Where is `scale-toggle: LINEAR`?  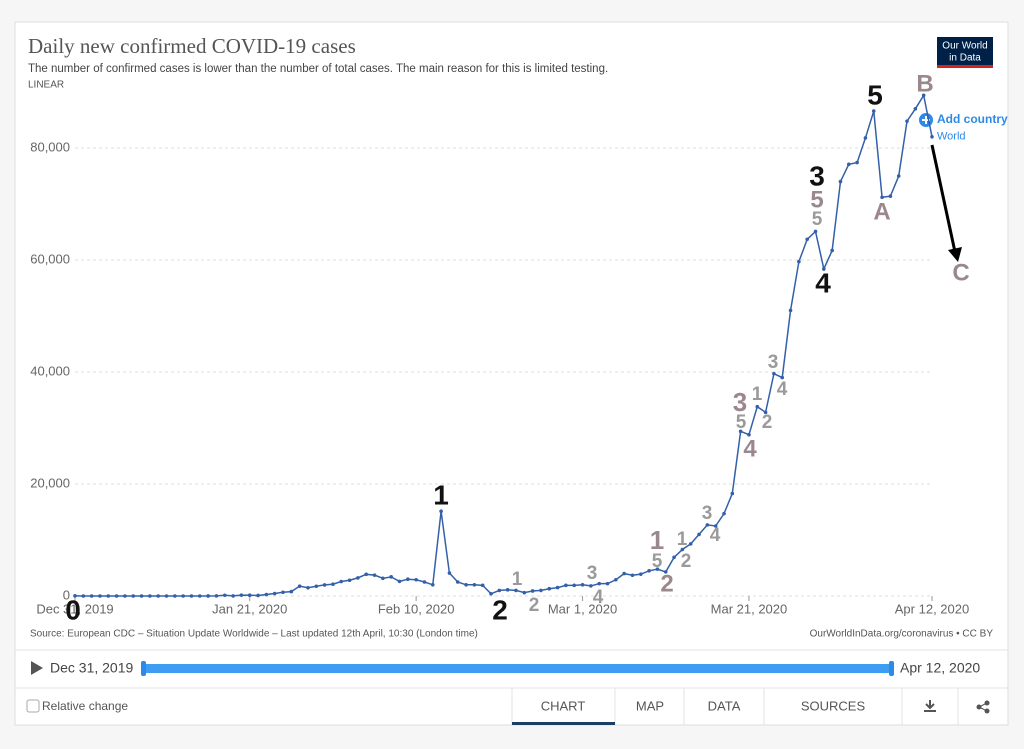 scale-toggle: LINEAR is located at coordinates (46, 85).